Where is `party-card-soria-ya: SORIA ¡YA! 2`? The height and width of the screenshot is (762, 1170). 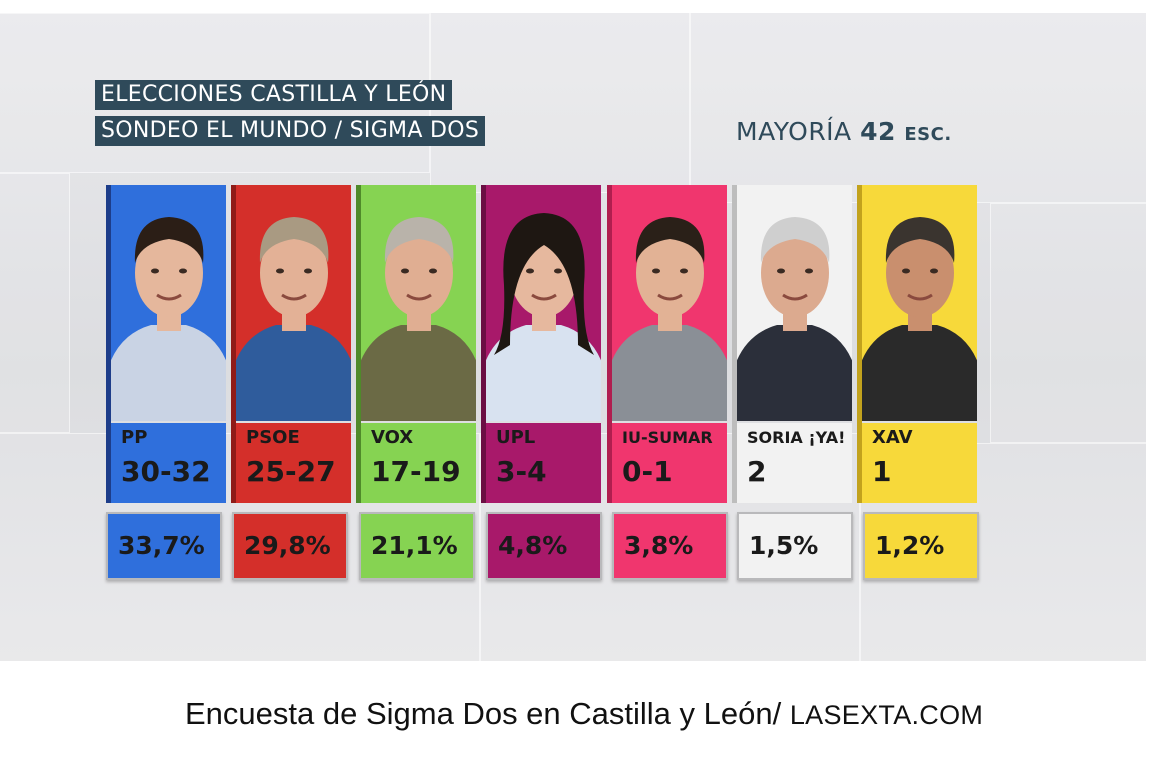
party-card-soria-ya: SORIA ¡YA! 2 is located at coordinates (792, 344).